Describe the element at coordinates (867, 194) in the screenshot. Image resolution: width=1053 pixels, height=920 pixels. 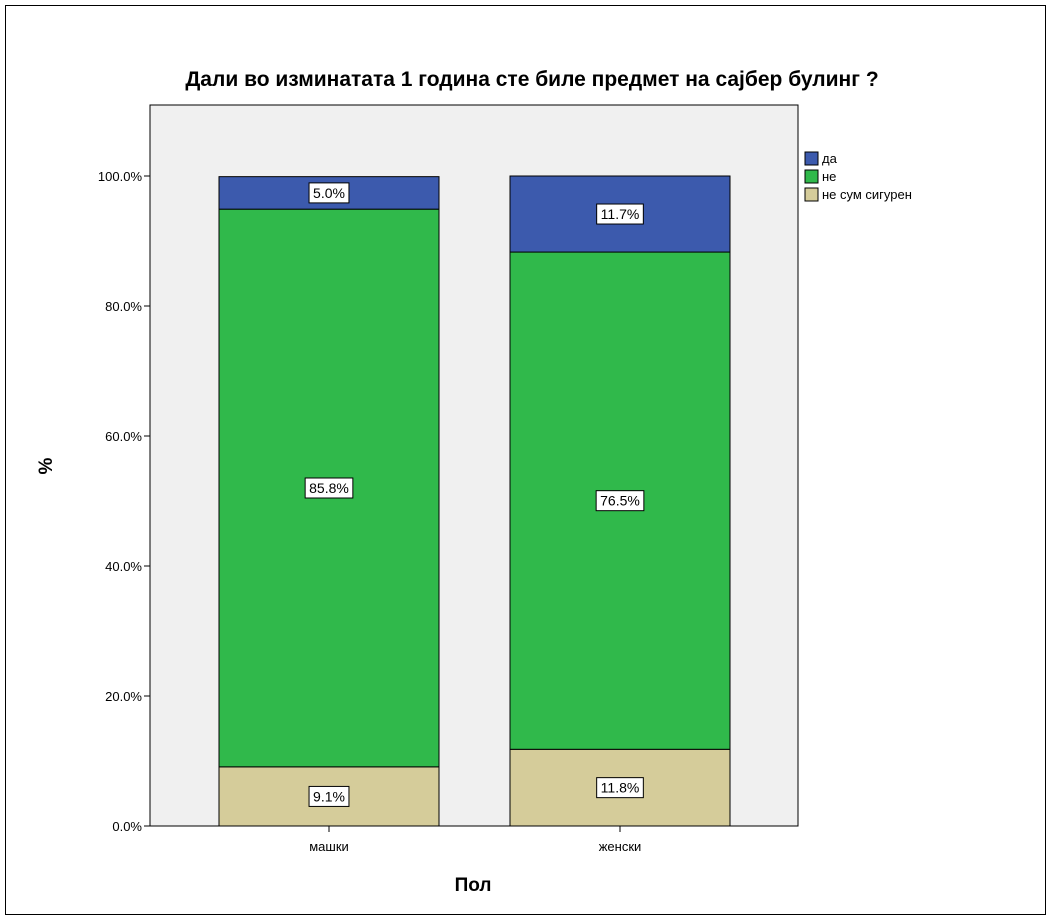
I see `legend-label: не сум сигурен` at that location.